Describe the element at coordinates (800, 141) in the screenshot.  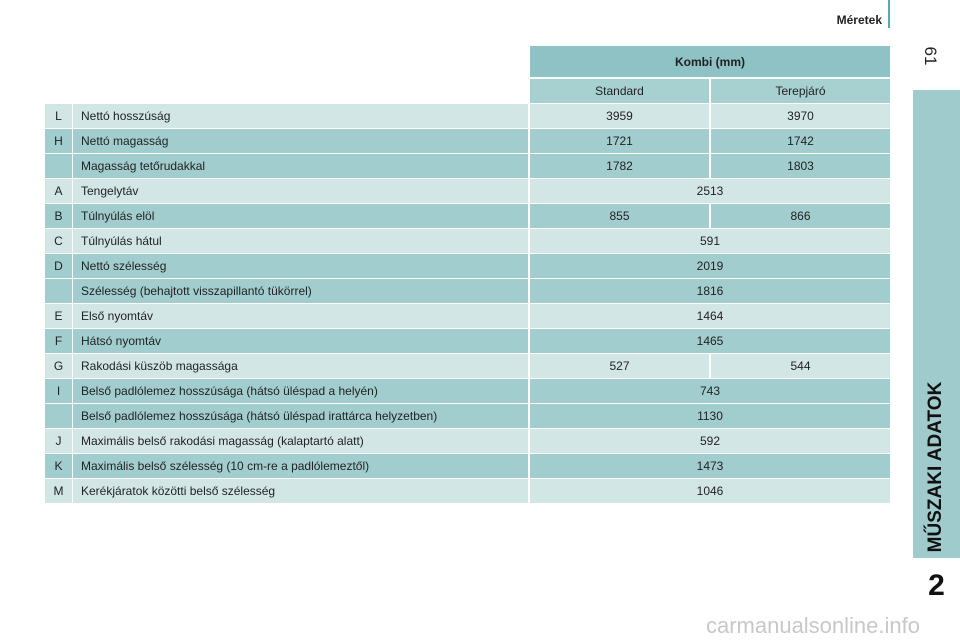
I see `row-value: 1742` at that location.